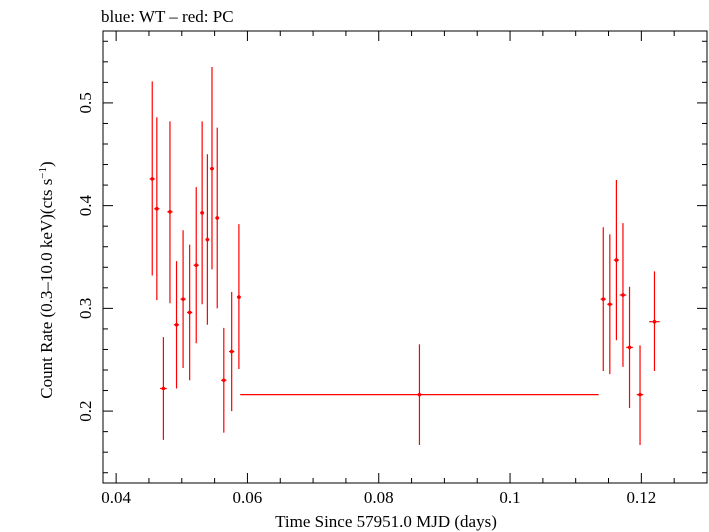 The image size is (709, 532). I want to click on y-tick-label: 0.4, so click(85, 206).